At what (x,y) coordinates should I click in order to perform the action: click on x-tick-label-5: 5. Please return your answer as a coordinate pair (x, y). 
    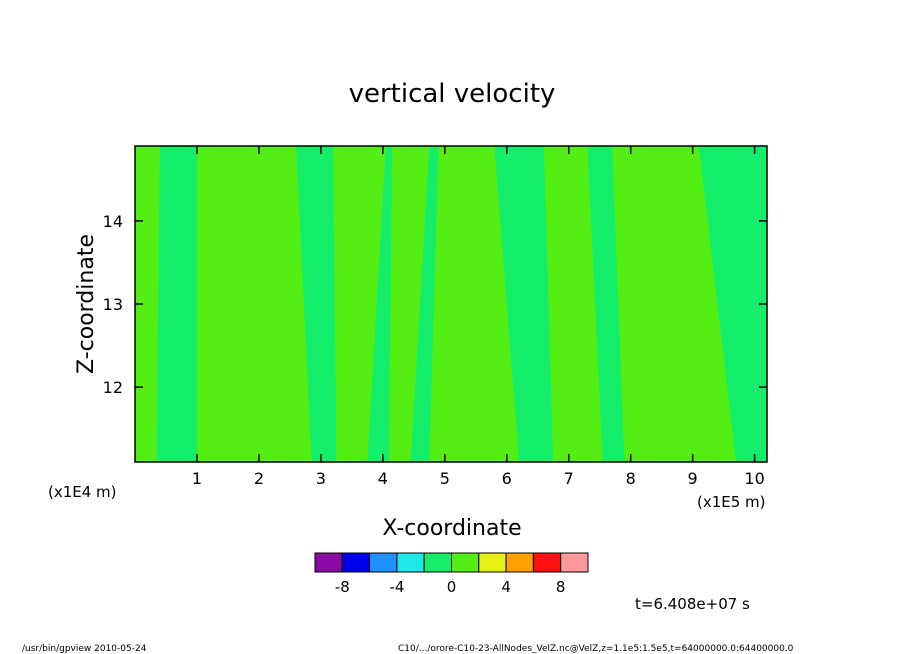
    Looking at the image, I should click on (445, 478).